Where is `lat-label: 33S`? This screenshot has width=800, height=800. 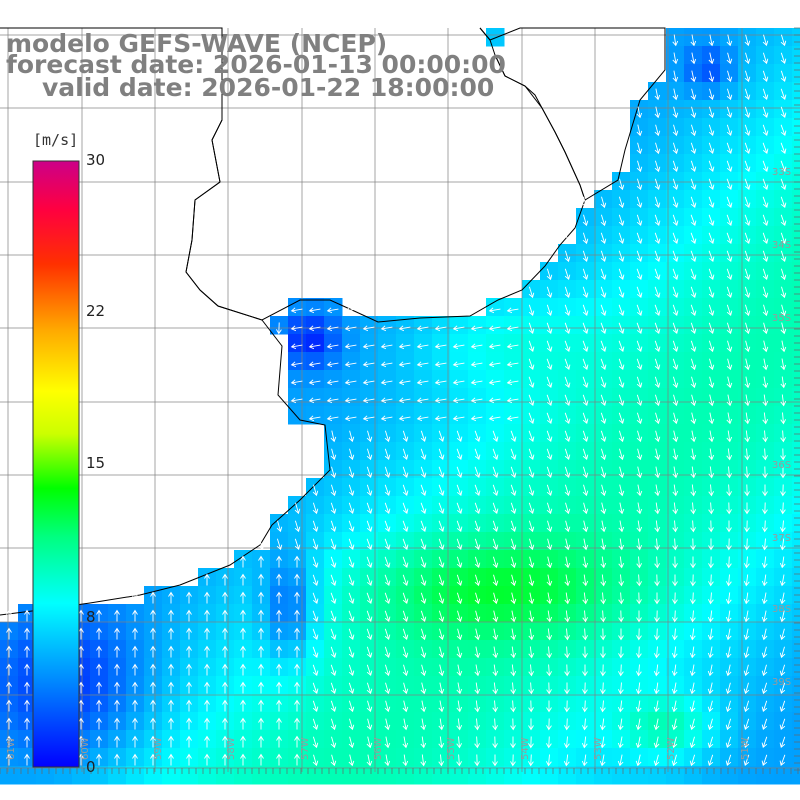
lat-label: 33S is located at coordinates (781, 172).